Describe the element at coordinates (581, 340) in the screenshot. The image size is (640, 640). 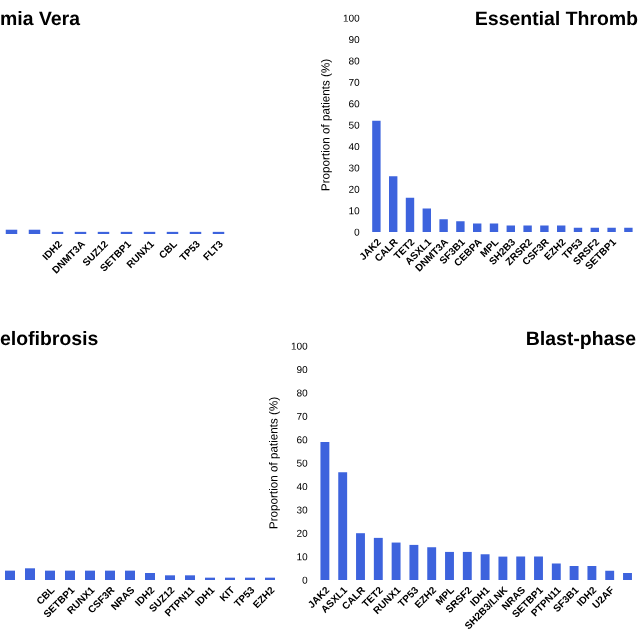
I see `chart-title: Blast-phase` at that location.